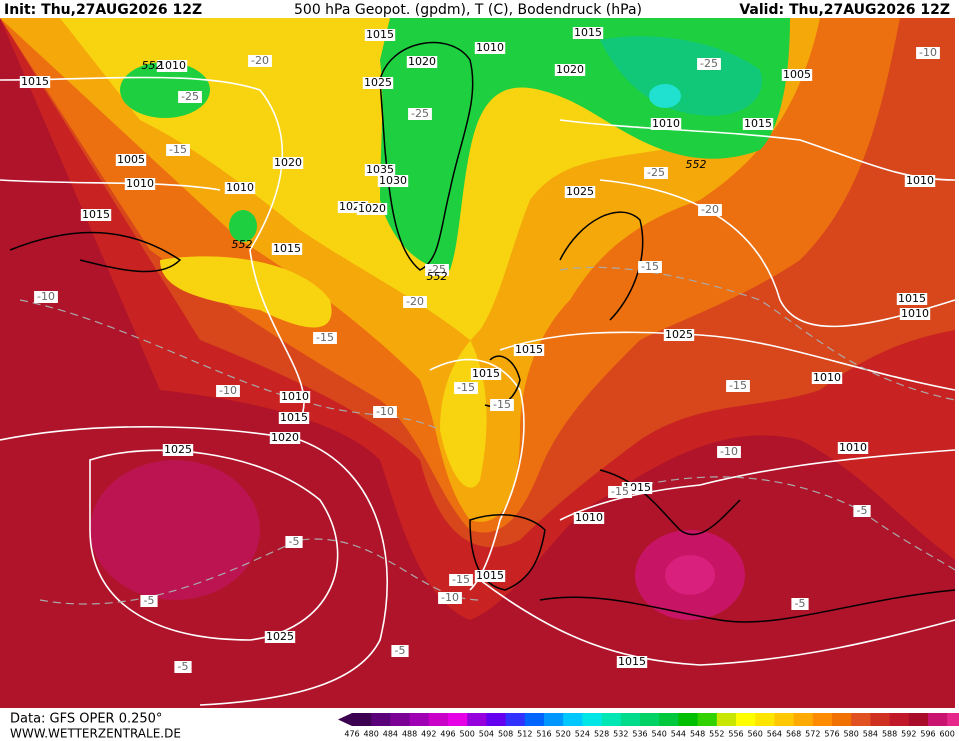 The width and height of the screenshot is (959, 741). What do you see at coordinates (131, 159) in the screenshot?
I see `pressure-label: 1005` at bounding box center [131, 159].